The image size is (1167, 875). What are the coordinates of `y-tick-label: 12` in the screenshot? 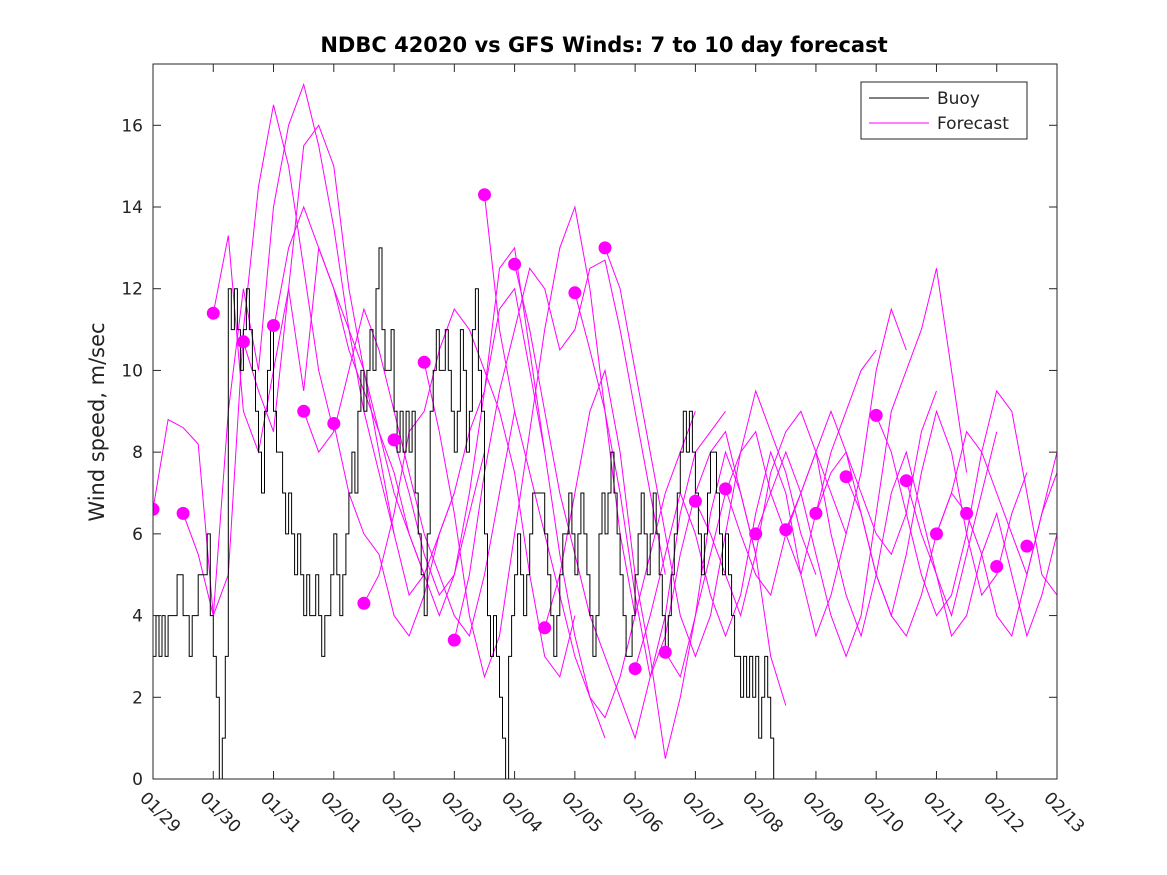 It's located at (132, 290).